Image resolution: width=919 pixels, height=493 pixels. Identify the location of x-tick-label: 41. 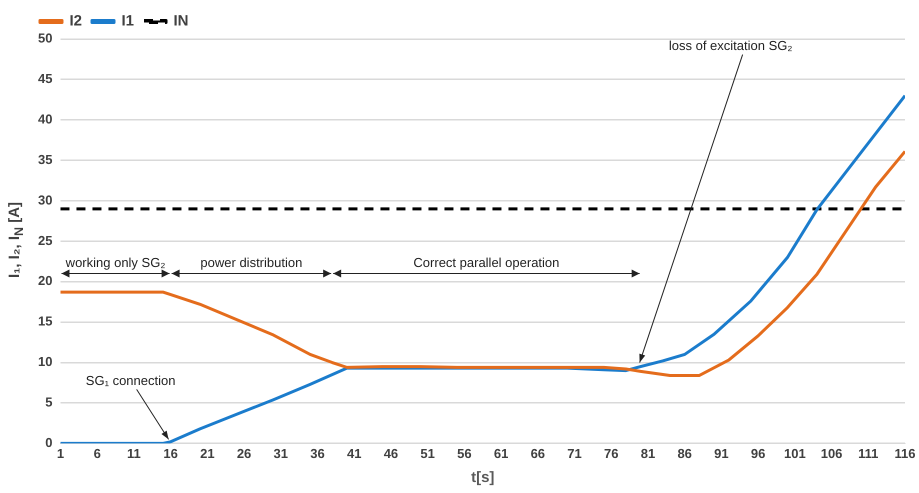
(354, 453).